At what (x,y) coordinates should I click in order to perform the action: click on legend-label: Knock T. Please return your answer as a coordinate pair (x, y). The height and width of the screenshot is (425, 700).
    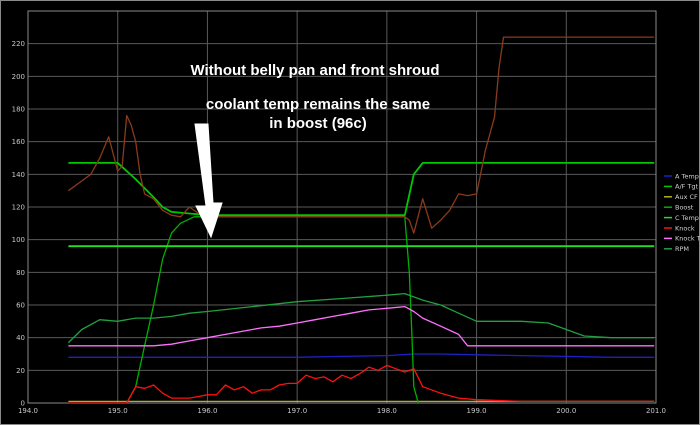
    Looking at the image, I should click on (687, 239).